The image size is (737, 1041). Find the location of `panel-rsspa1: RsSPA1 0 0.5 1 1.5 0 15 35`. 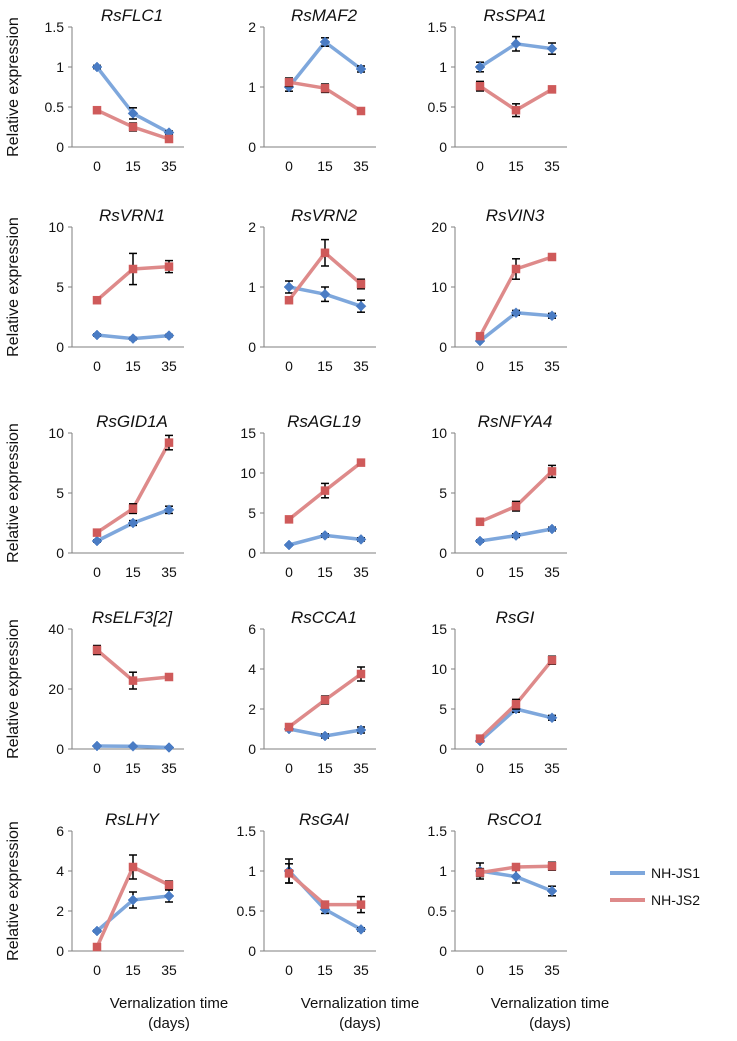

panel-rsspa1: RsSPA1 0 0.5 1 1.5 0 15 35 is located at coordinates (497, 90).